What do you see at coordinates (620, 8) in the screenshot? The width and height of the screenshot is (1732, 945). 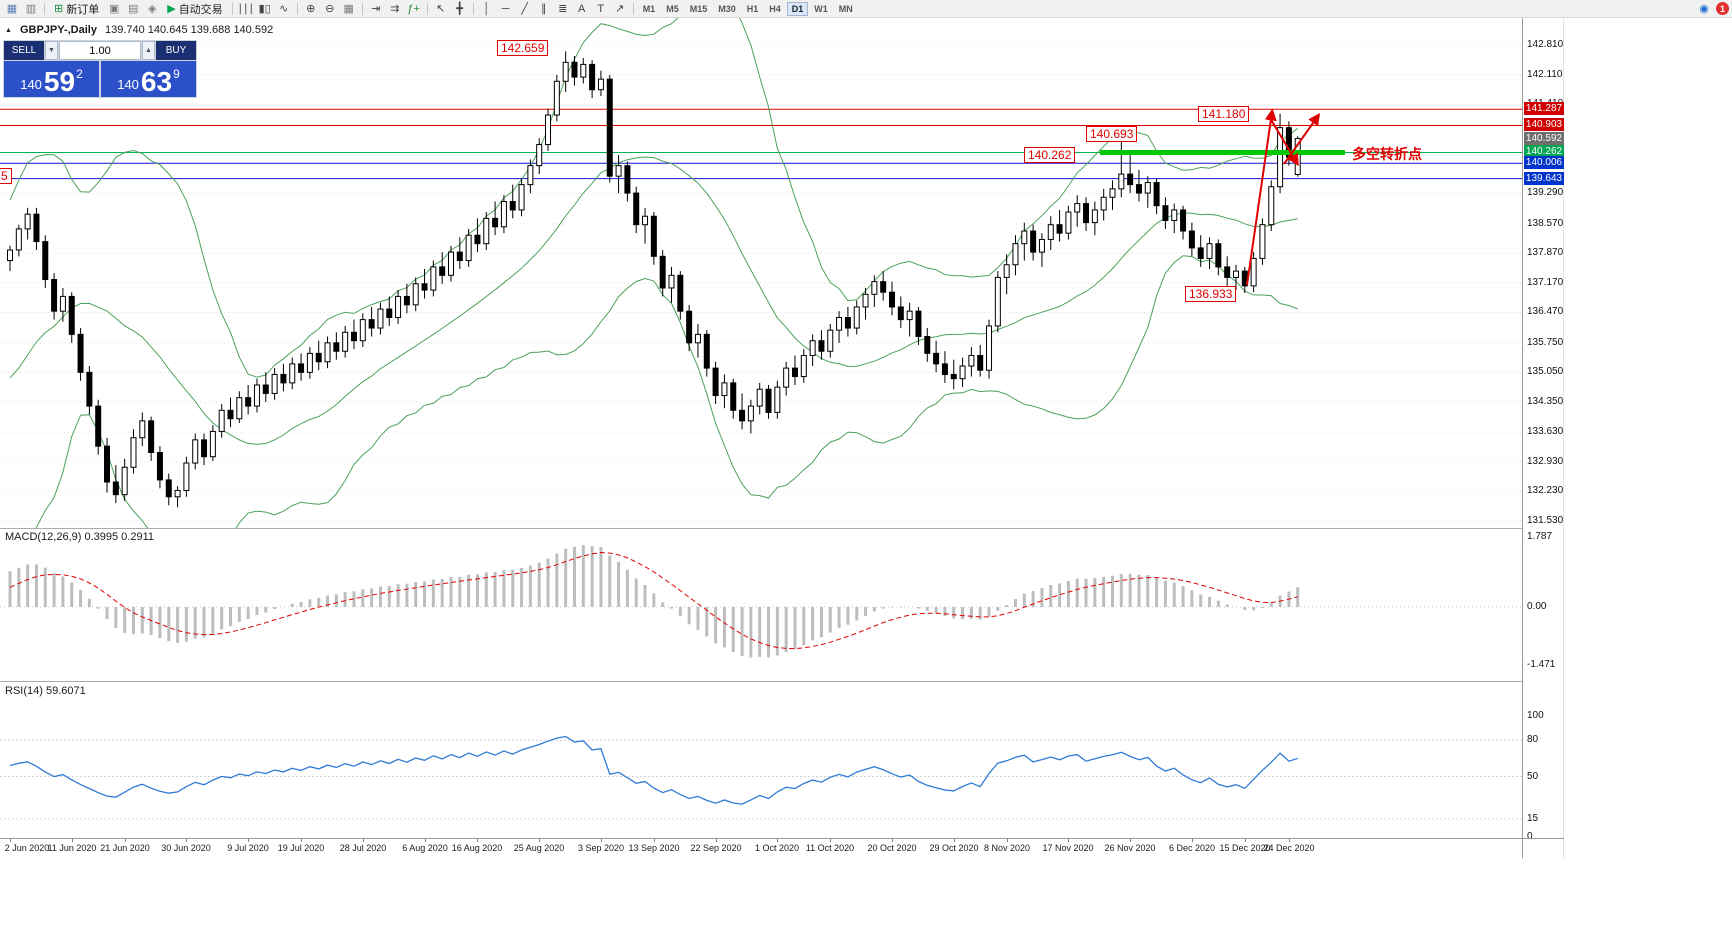 I see `arrow-tool-icon: ↗` at bounding box center [620, 8].